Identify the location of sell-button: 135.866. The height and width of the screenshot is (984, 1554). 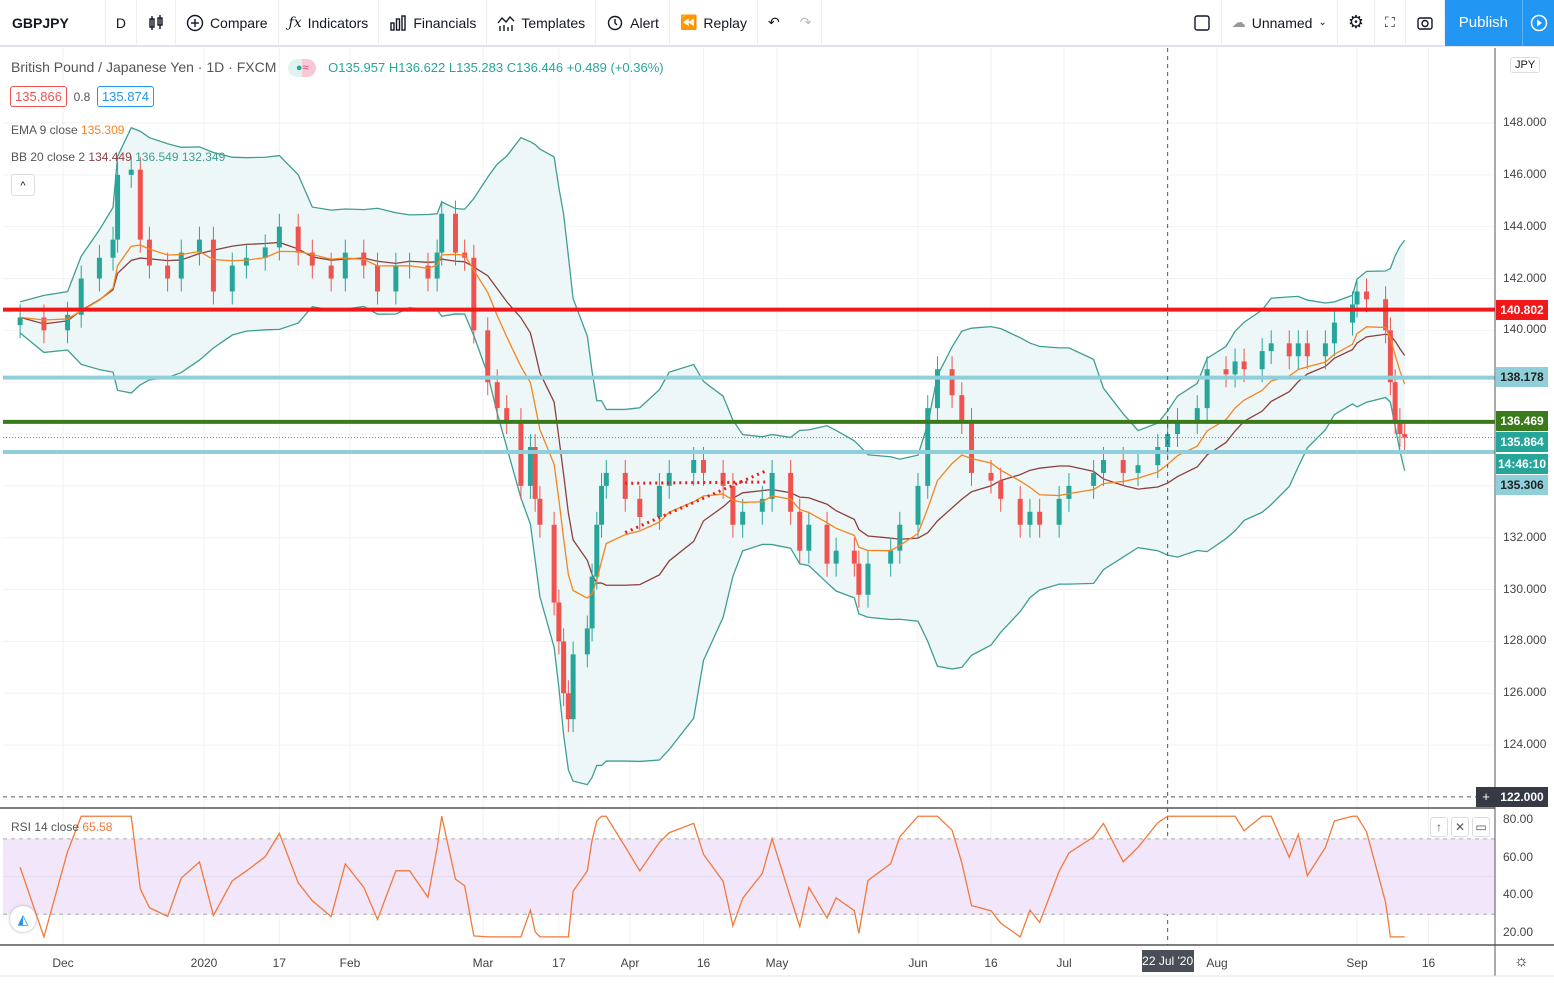
(38, 96).